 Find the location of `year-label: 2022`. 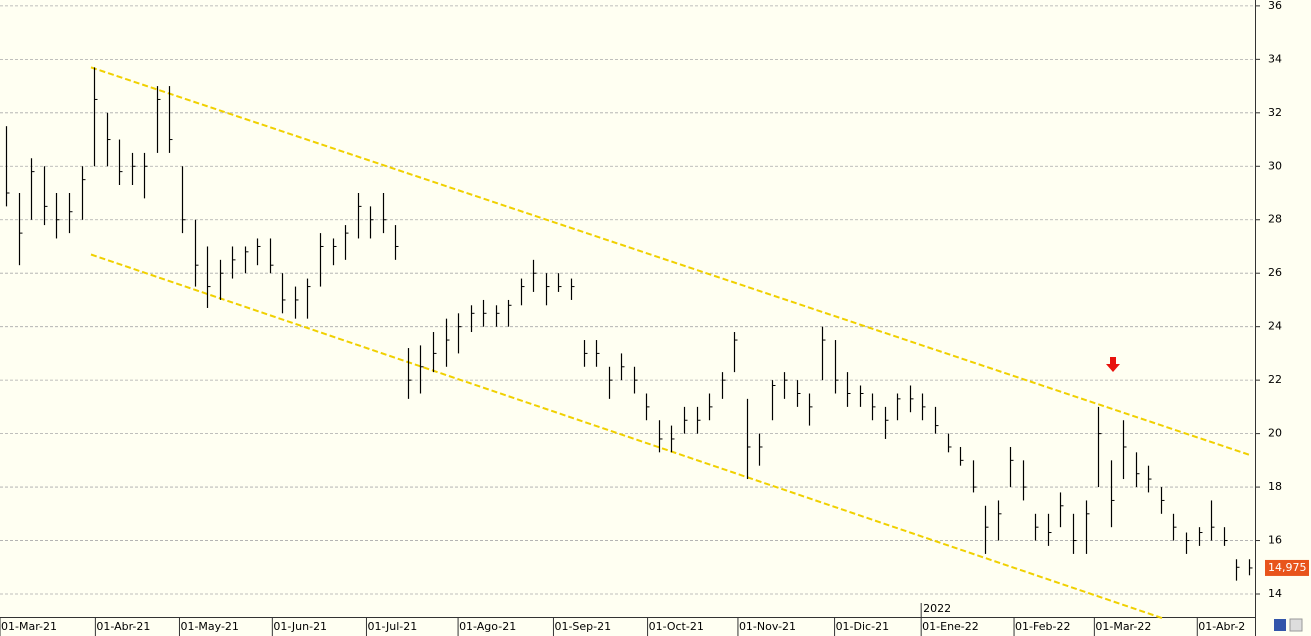

year-label: 2022 is located at coordinates (937, 608).